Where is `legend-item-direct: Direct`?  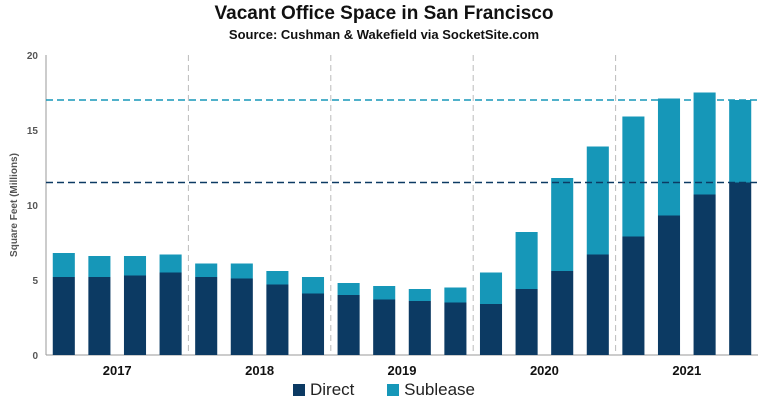 legend-item-direct: Direct is located at coordinates (323, 390).